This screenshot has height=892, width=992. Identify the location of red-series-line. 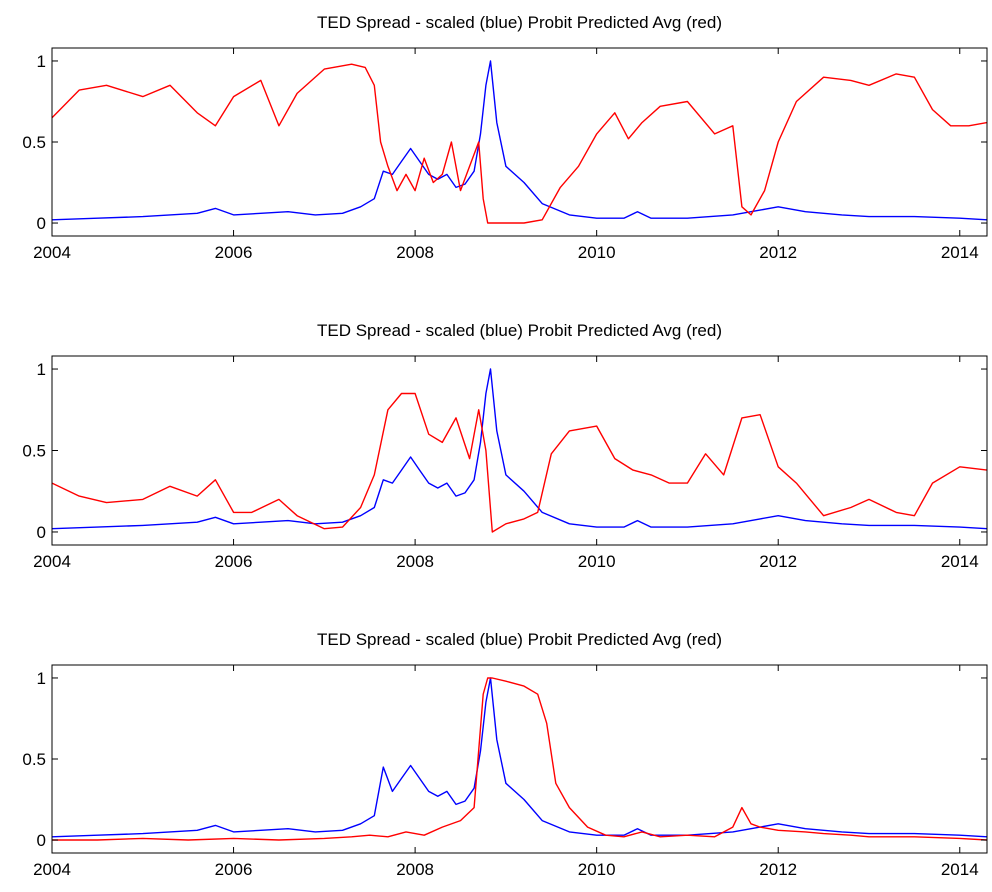
(519, 462).